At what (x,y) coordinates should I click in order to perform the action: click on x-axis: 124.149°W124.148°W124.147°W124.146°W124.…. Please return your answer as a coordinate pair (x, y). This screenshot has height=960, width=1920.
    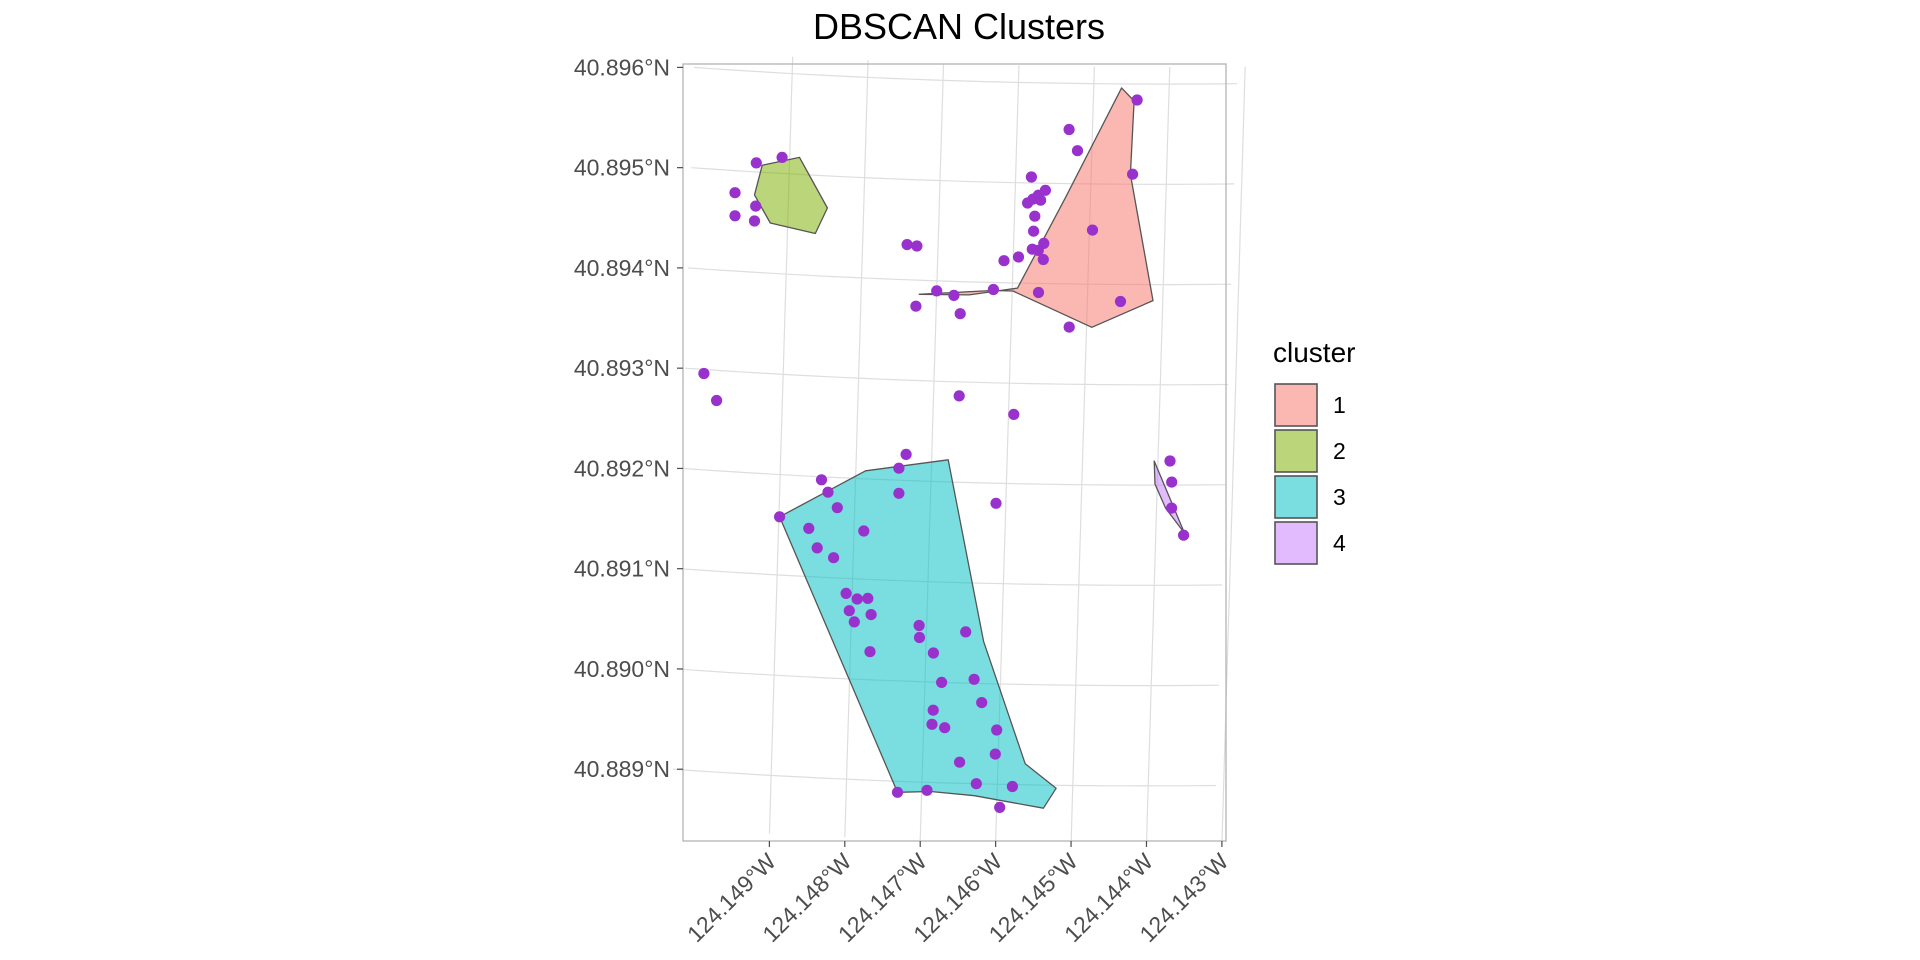
    Looking at the image, I should click on (958, 894).